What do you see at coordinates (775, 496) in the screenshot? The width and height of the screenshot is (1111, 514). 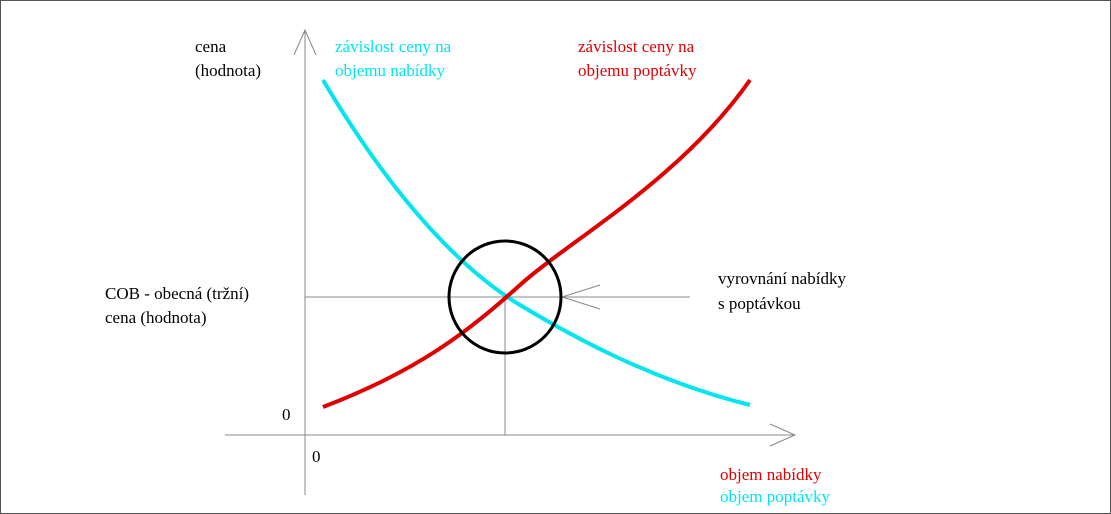 I see `x-axis-label: objem poptávky` at bounding box center [775, 496].